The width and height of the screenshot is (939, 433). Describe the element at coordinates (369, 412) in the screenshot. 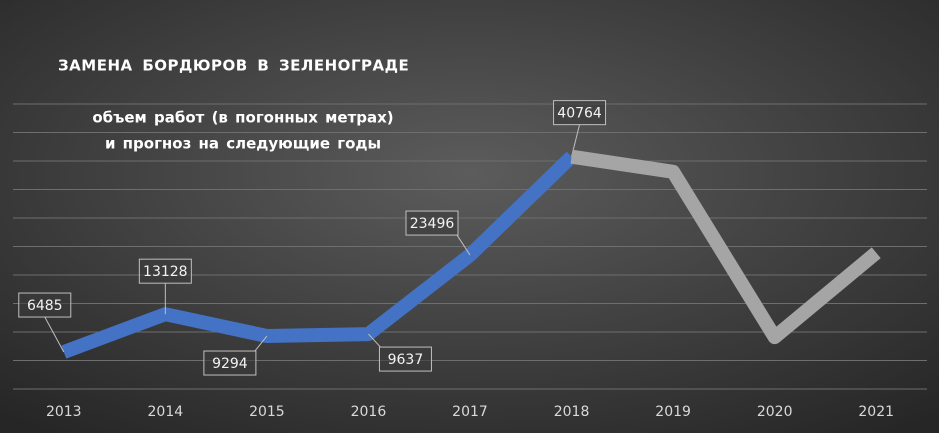

I see `x-tick-label: 2016` at that location.